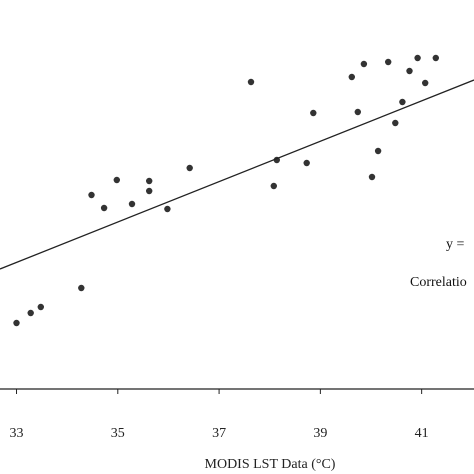 This screenshot has height=474, width=474. What do you see at coordinates (270, 464) in the screenshot?
I see `x-axis-title: MODIS LST Data (°C)` at bounding box center [270, 464].